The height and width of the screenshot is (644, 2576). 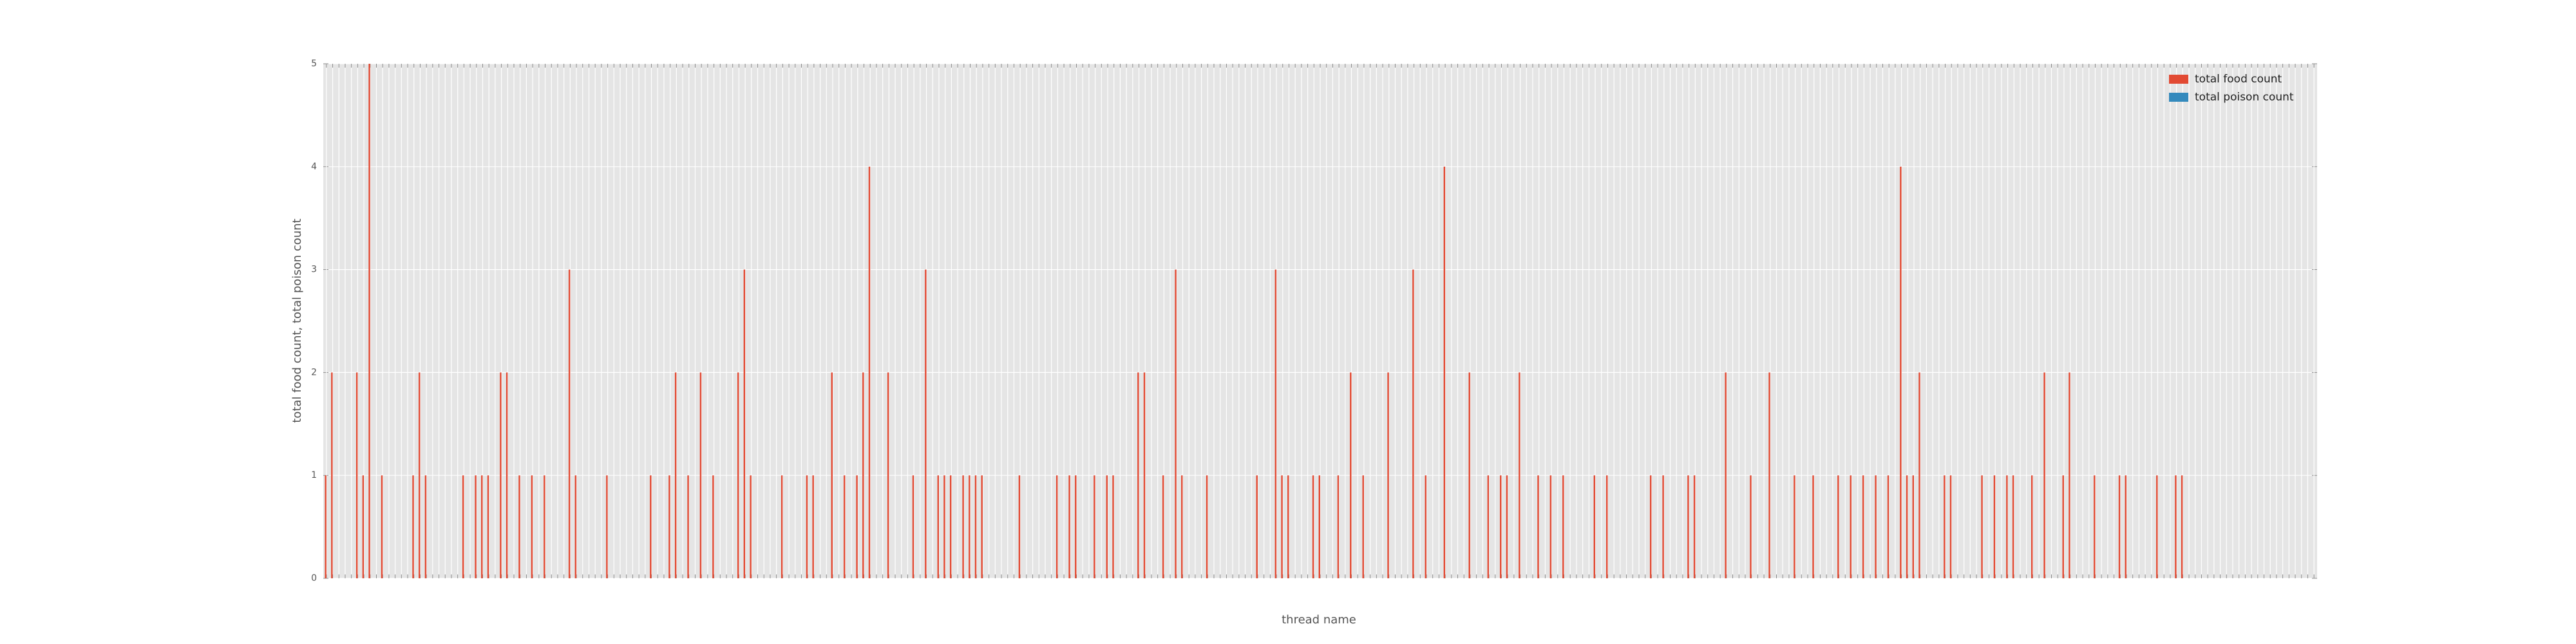 I want to click on y-tick-label: 5, so click(x=314, y=64).